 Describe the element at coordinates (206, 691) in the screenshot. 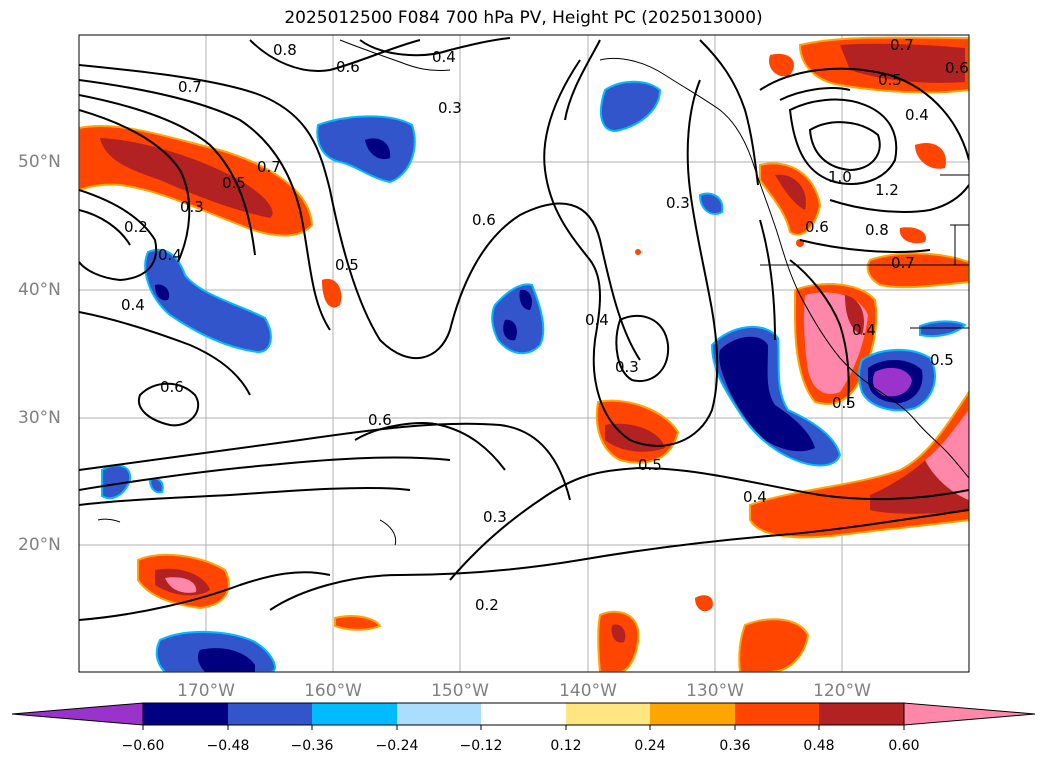

I see `lon-label: 170°W` at that location.